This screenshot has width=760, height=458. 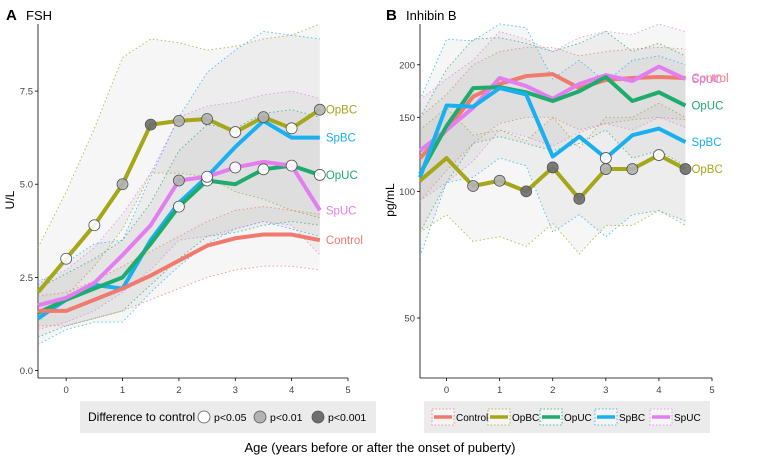 I want to click on panel-b-ribbon-upper-spbc, so click(x=552, y=62).